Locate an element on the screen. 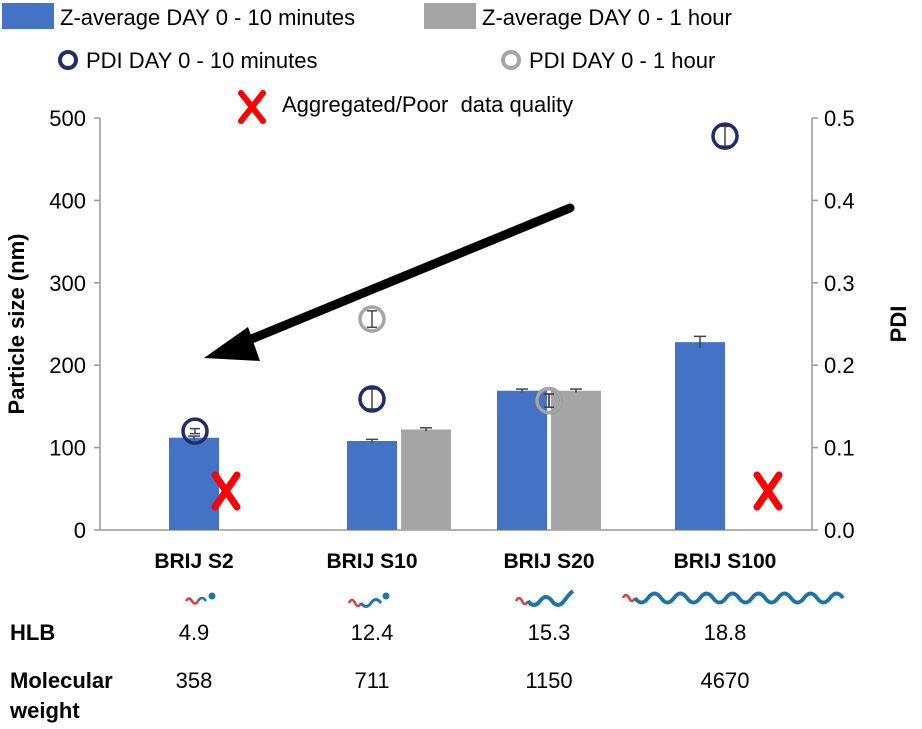 This screenshot has width=922, height=729. aggregated-crosses is located at coordinates (497, 491).